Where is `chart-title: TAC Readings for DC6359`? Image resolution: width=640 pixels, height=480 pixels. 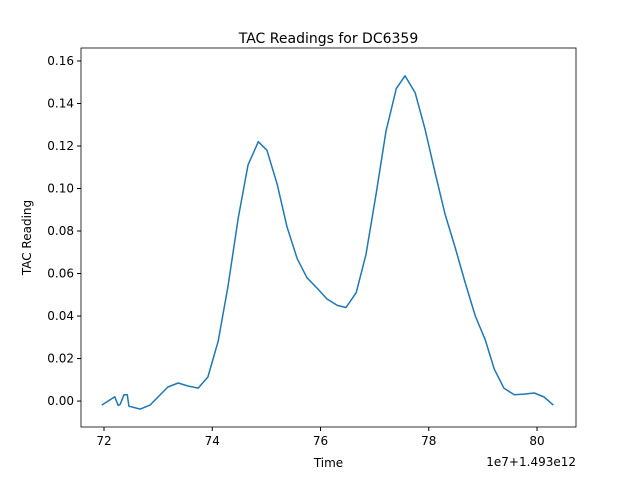
chart-title: TAC Readings for DC6359 is located at coordinates (328, 39).